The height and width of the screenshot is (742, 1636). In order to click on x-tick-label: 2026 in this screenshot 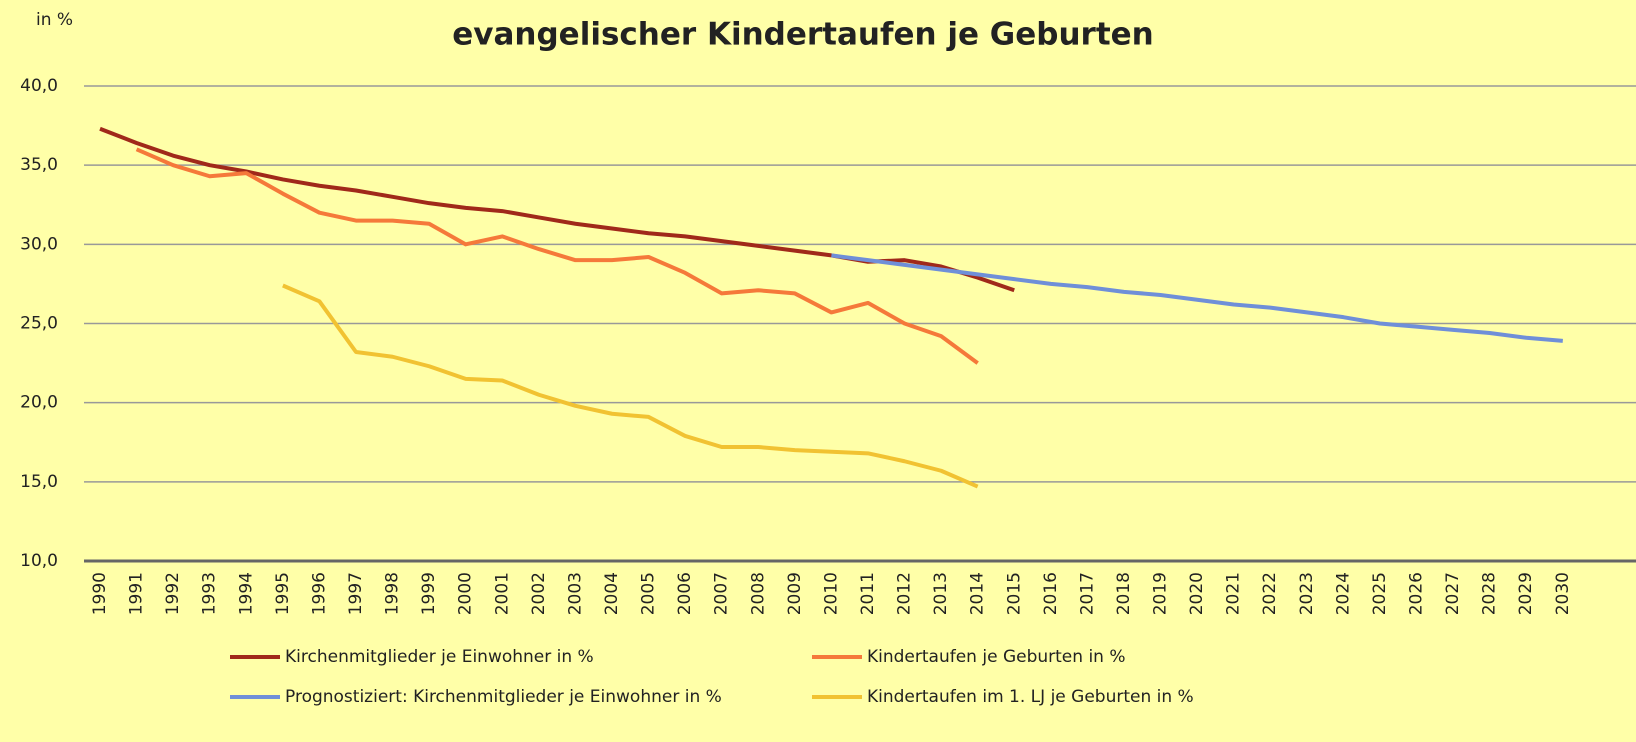, I will do `click(1417, 593)`.